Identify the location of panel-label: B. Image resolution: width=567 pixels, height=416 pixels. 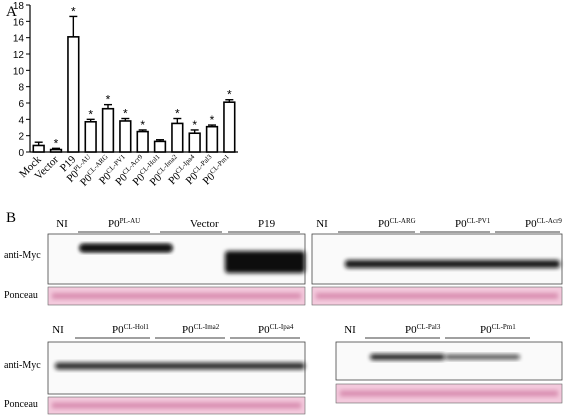
(11, 218).